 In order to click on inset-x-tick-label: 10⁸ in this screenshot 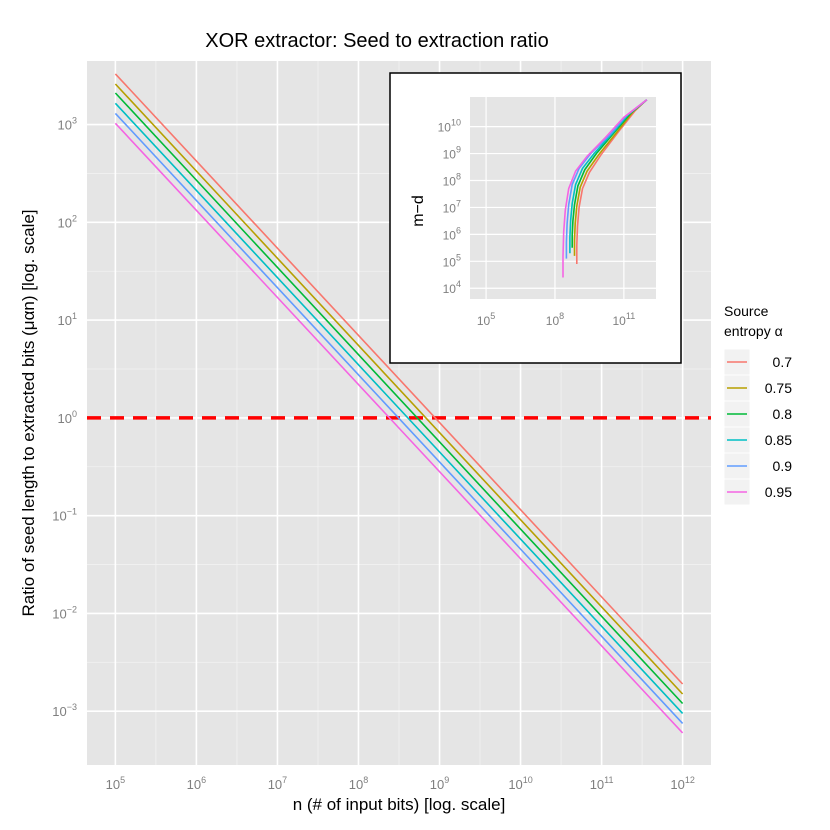, I will do `click(555, 319)`.